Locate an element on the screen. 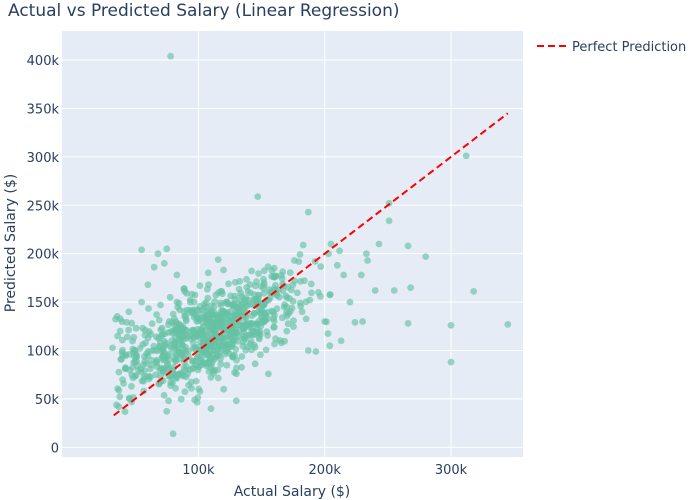  x-tick-label: 200k is located at coordinates (325, 470).